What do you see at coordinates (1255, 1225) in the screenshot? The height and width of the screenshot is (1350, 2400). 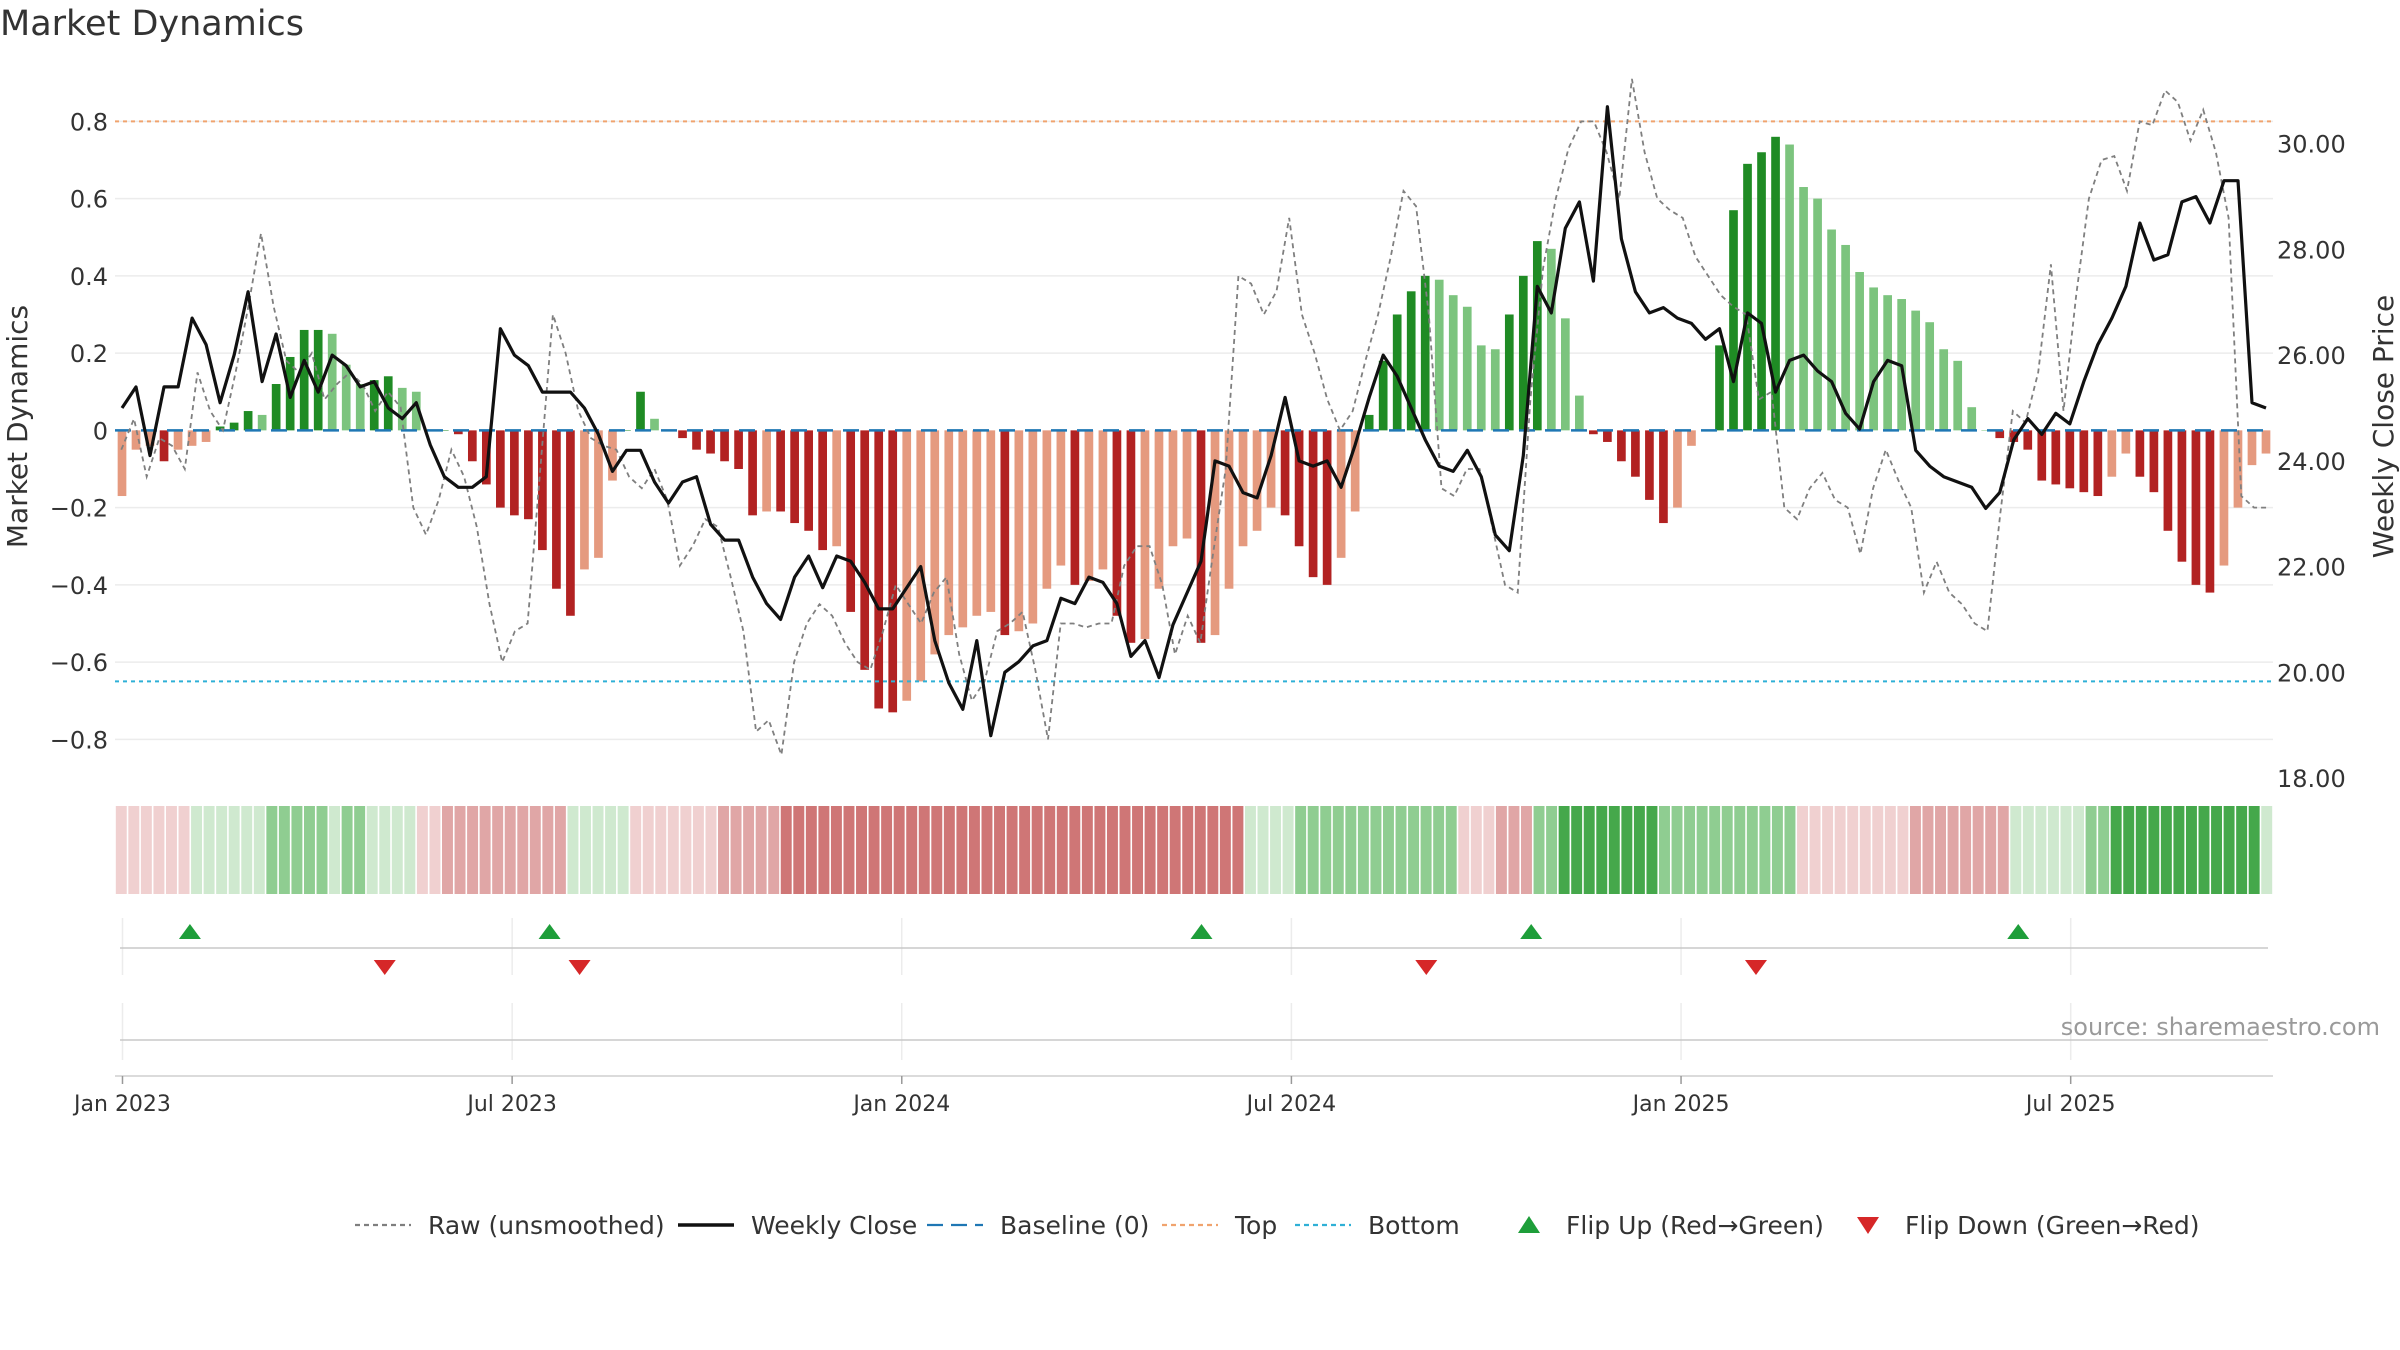 I see `legend-label: Top` at bounding box center [1255, 1225].